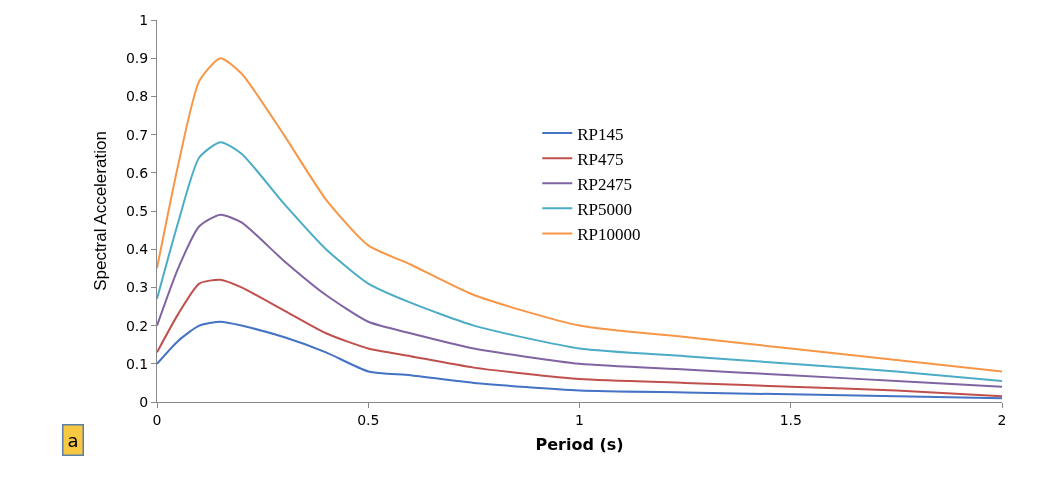 This screenshot has width=1042, height=482. Describe the element at coordinates (605, 209) in the screenshot. I see `legend-label: RP5000` at that location.